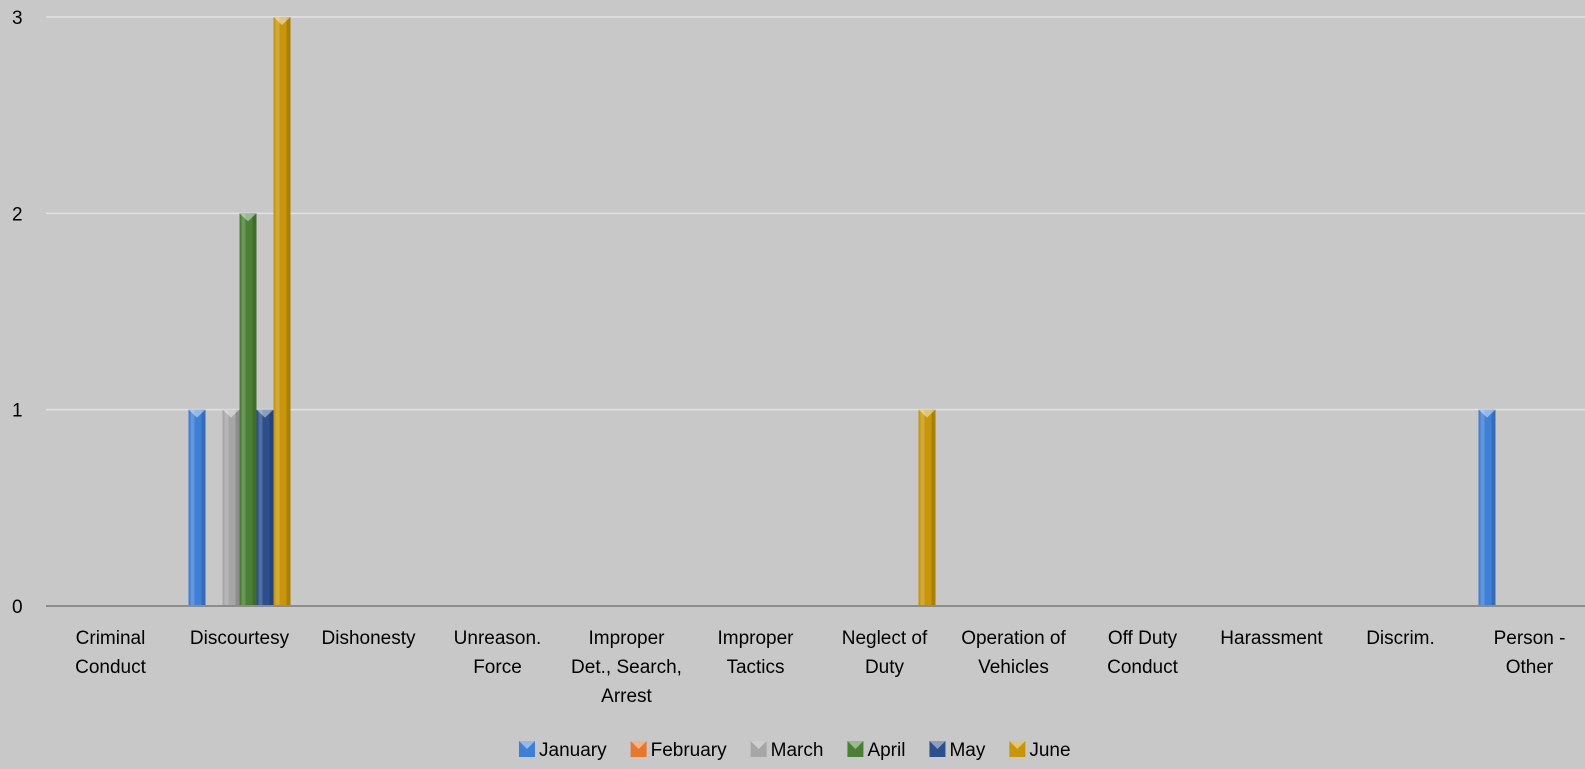  Describe the element at coordinates (1271, 638) in the screenshot. I see `x-category-label: Harassment` at that location.